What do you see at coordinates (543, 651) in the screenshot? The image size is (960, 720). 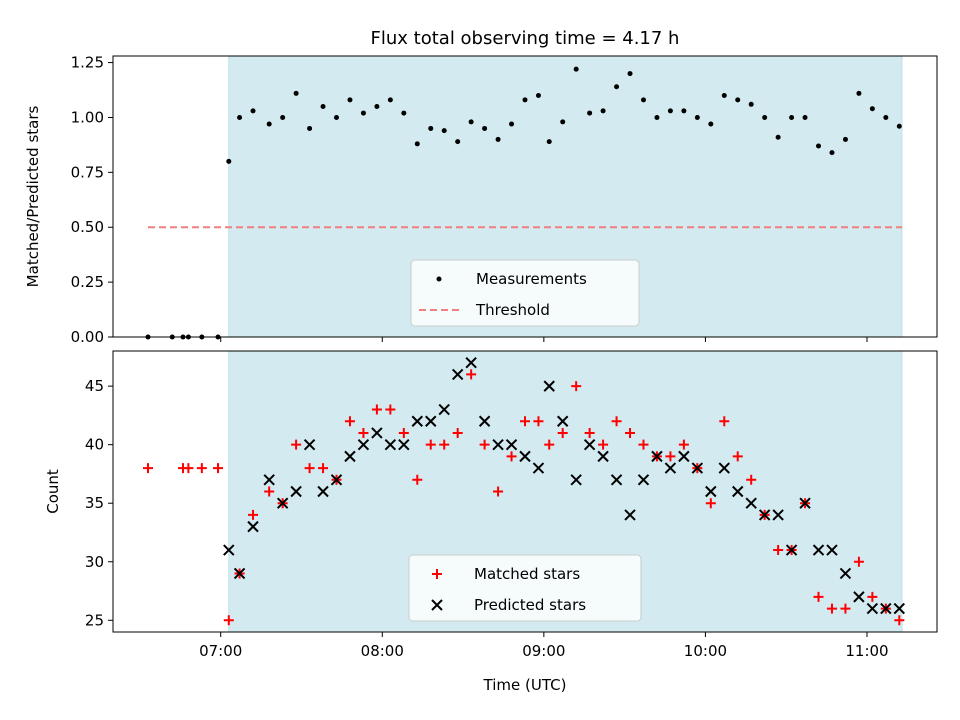 I see `x-tick-label: 09:00` at bounding box center [543, 651].